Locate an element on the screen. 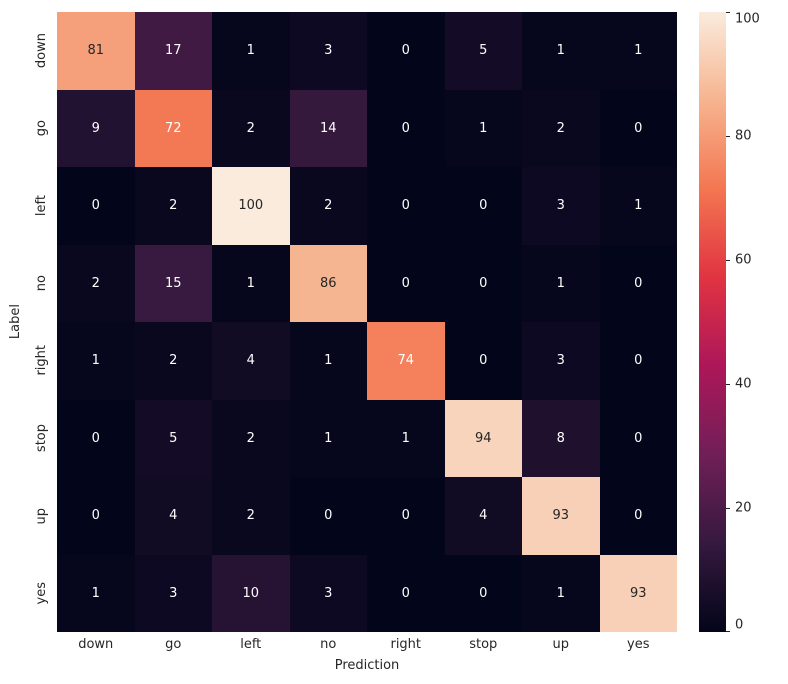 This screenshot has width=788, height=684. heatmap-cell-go-right: 0 is located at coordinates (406, 128).